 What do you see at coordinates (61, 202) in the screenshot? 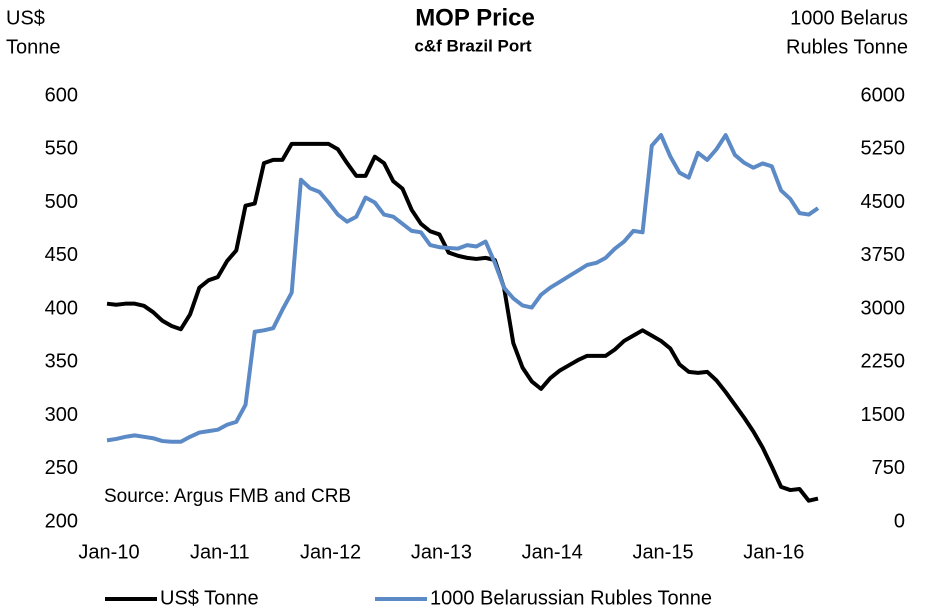
I see `y-tick-label: 500` at bounding box center [61, 202].